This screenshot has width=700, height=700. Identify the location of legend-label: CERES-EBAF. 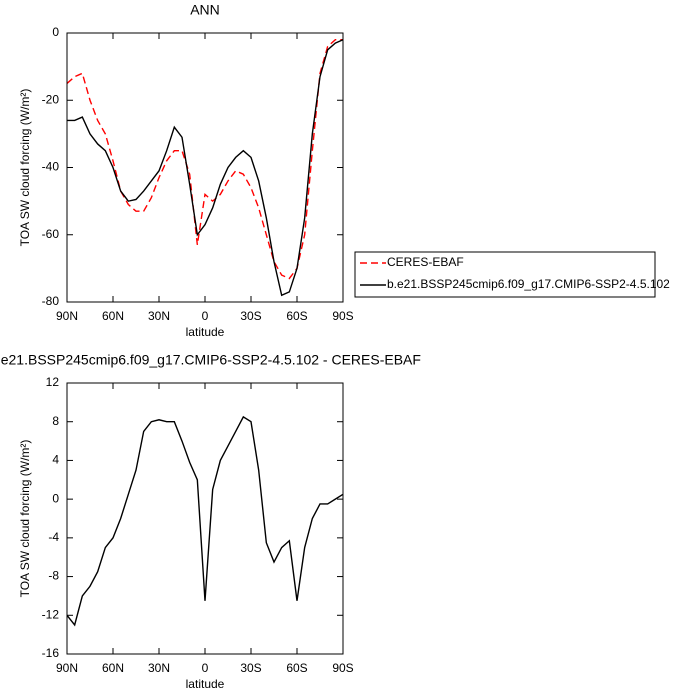
(425, 262).